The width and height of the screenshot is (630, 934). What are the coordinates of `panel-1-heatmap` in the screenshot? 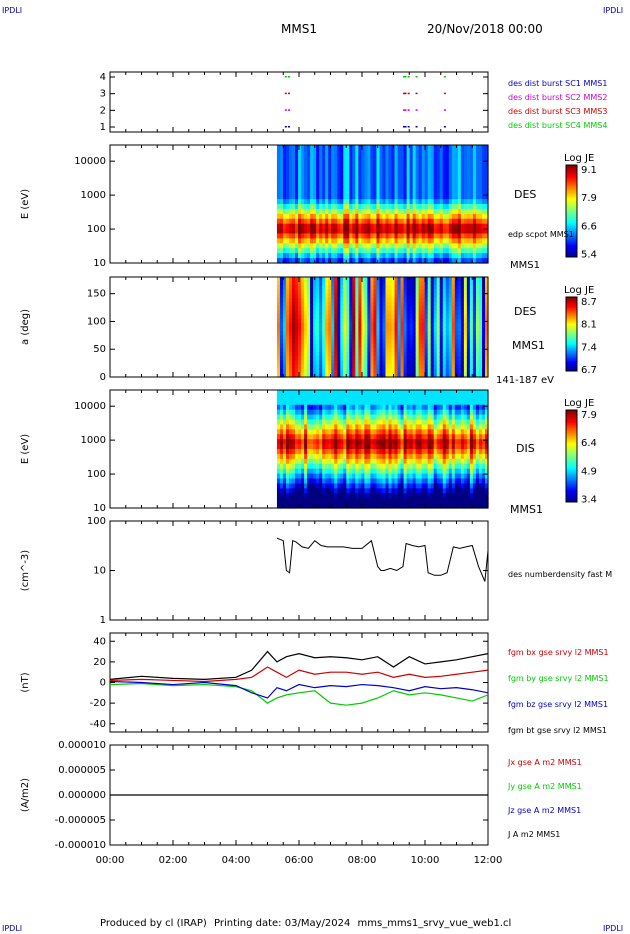 It's located at (382, 204).